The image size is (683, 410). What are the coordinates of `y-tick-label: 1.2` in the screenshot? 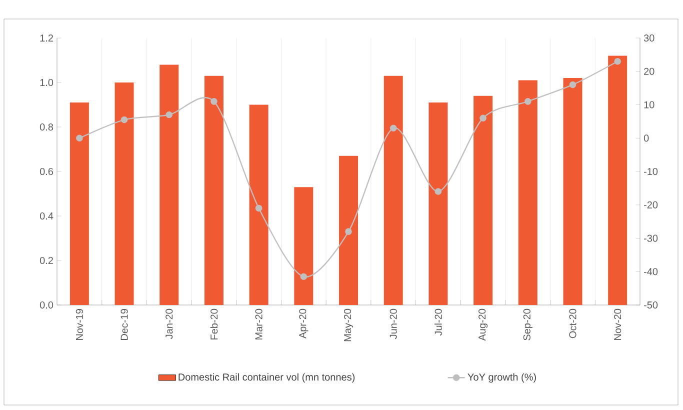 It's located at (46, 38).